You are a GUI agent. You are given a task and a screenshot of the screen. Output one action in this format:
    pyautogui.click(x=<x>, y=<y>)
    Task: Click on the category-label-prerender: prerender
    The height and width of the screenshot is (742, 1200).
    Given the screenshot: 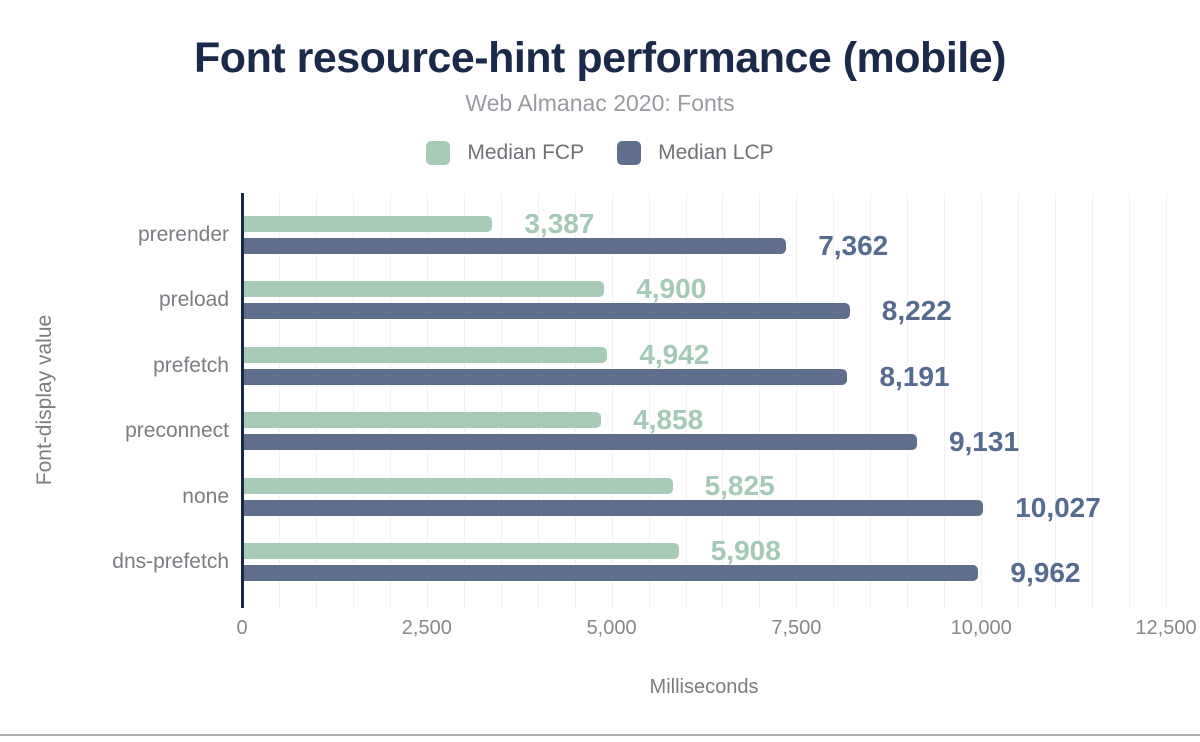 What is the action you would take?
    pyautogui.click(x=183, y=234)
    